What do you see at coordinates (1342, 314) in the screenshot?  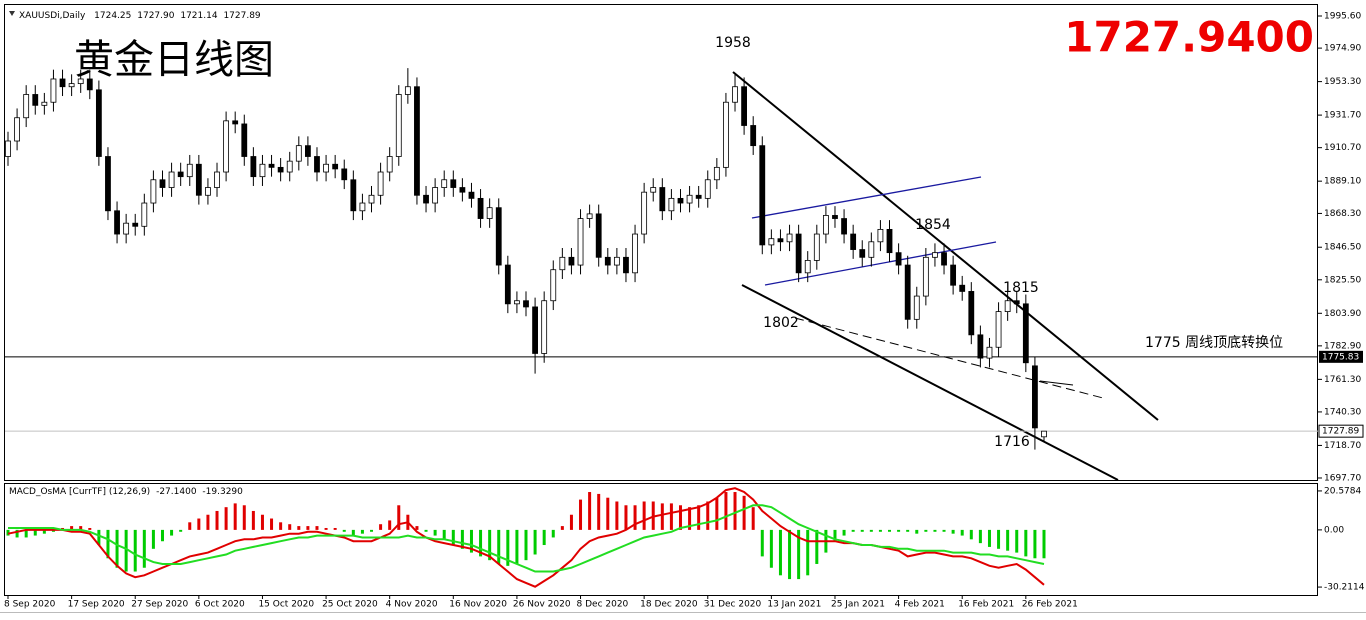 I see `y-tick-label: 1803.90` at bounding box center [1342, 314].